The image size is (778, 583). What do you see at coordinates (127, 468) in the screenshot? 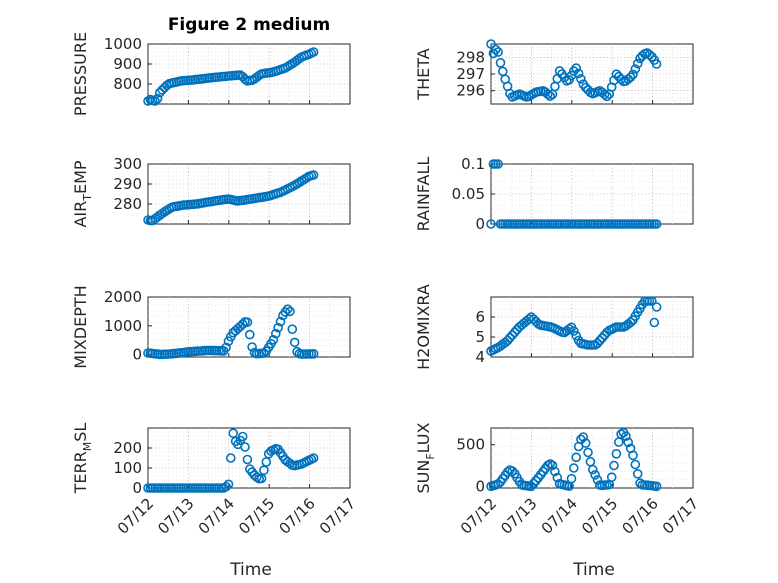
I see `y-tick-label: 100` at bounding box center [127, 468].